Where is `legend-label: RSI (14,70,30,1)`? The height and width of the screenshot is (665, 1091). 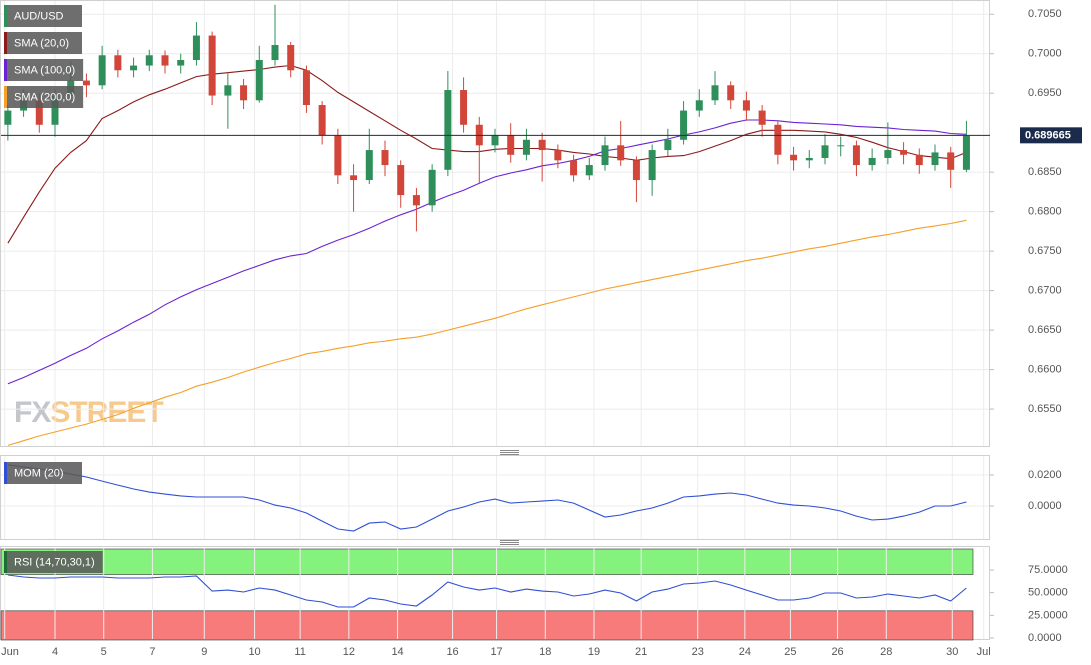 legend-label: RSI (14,70,30,1) is located at coordinates (54, 562).